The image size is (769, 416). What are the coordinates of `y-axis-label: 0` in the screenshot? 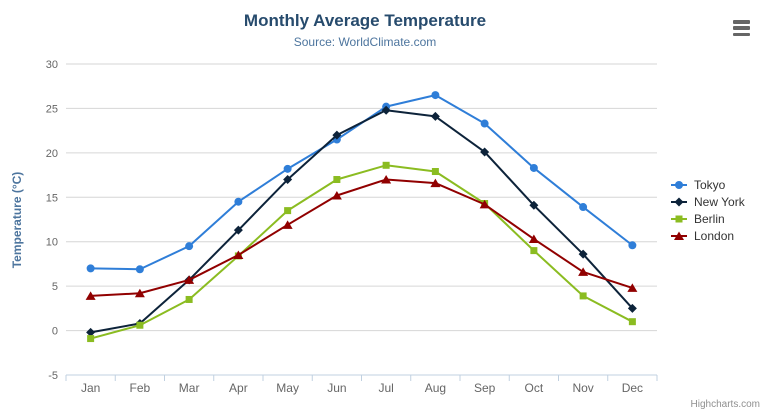 It's located at (55, 332).